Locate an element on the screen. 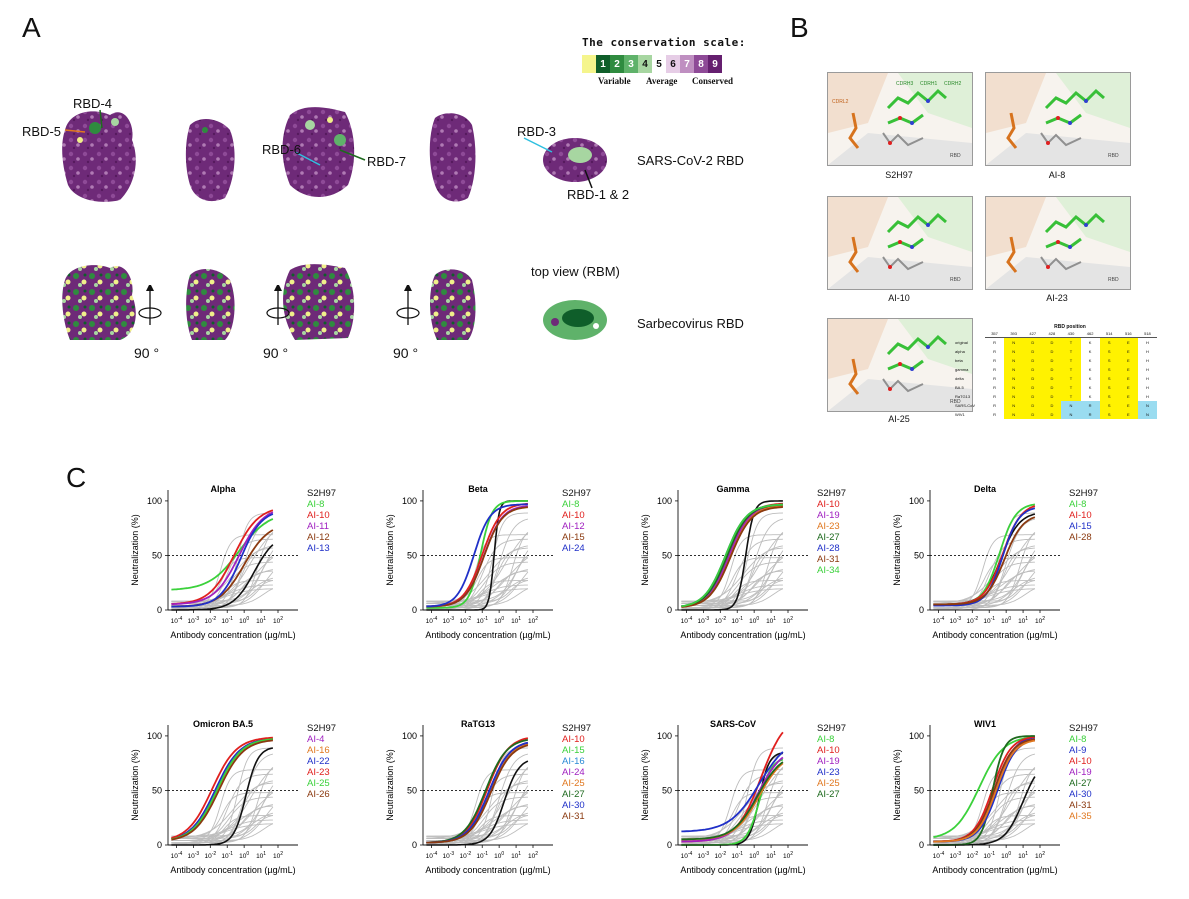  table-row: delta R N D D T K S E H is located at coordinates (1055, 378).